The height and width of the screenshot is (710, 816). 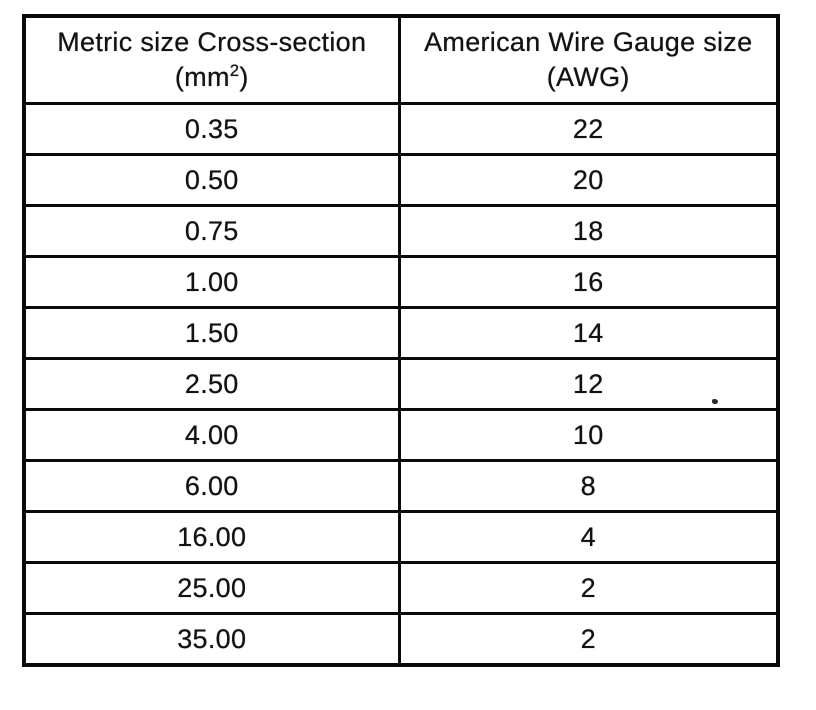 I want to click on metric-size-header-unit: (mm2), so click(x=211, y=76).